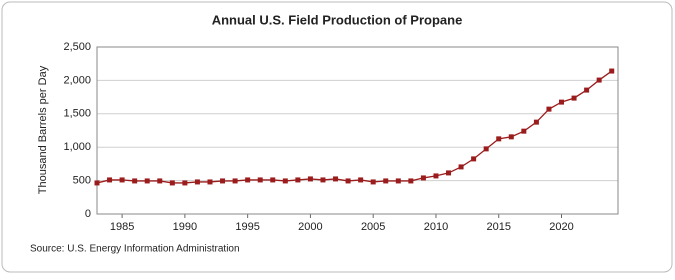 The height and width of the screenshot is (280, 675). What do you see at coordinates (77, 47) in the screenshot?
I see `y-tick-label: 2,500` at bounding box center [77, 47].